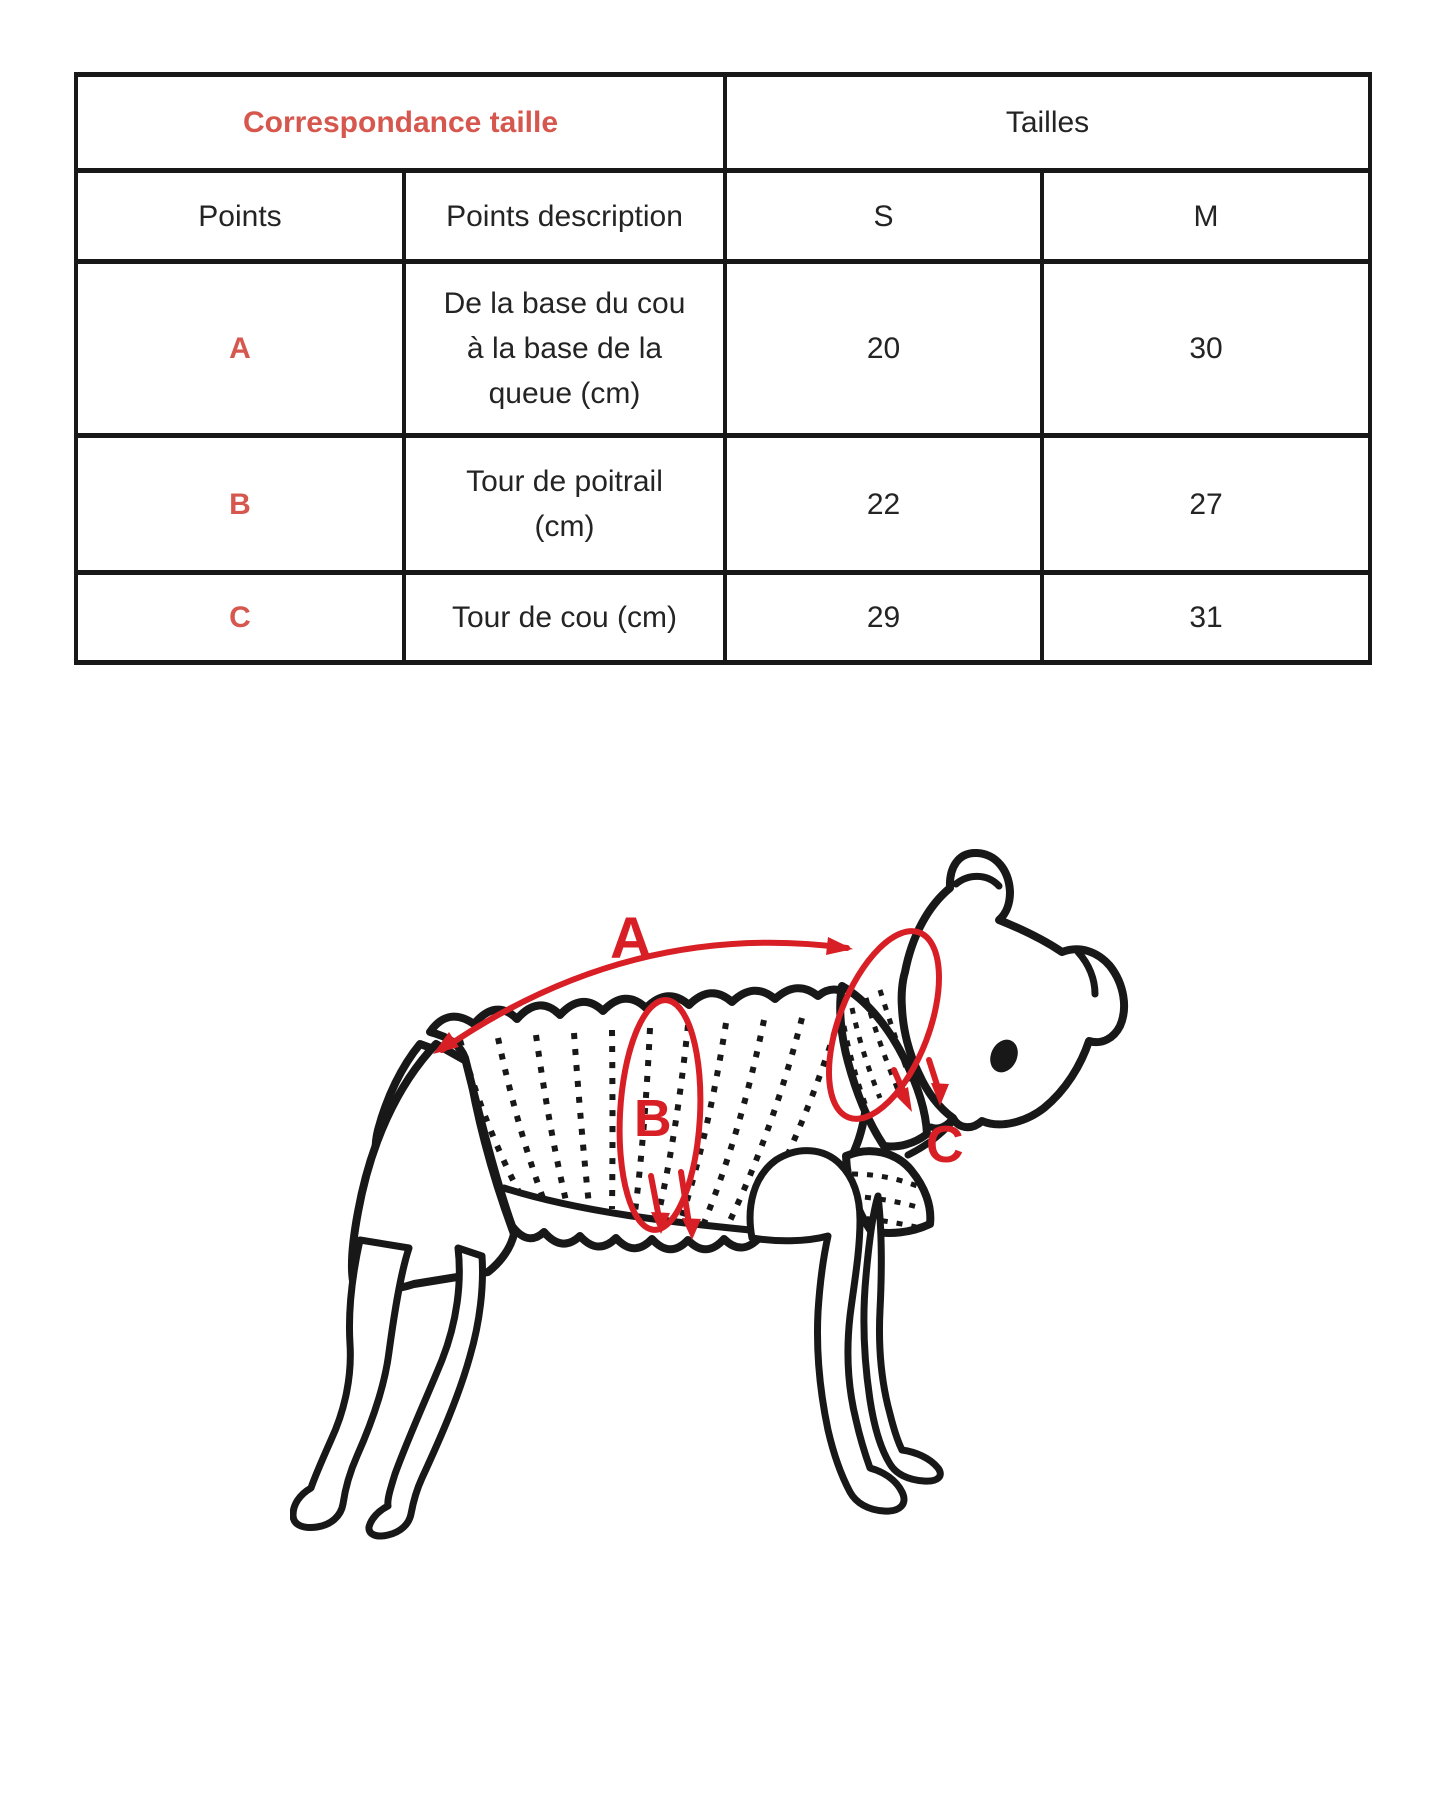  Describe the element at coordinates (627, 1209) in the screenshot. I see `vest-belly-seam` at that location.